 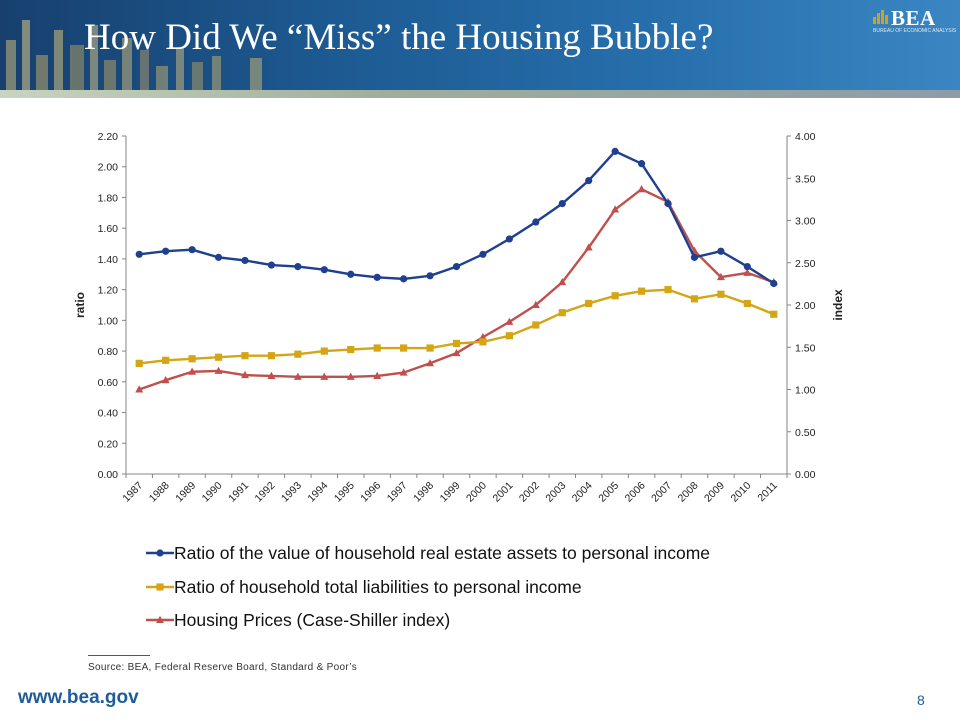 What do you see at coordinates (880, 17) in the screenshot?
I see `bea-logo-icon` at bounding box center [880, 17].